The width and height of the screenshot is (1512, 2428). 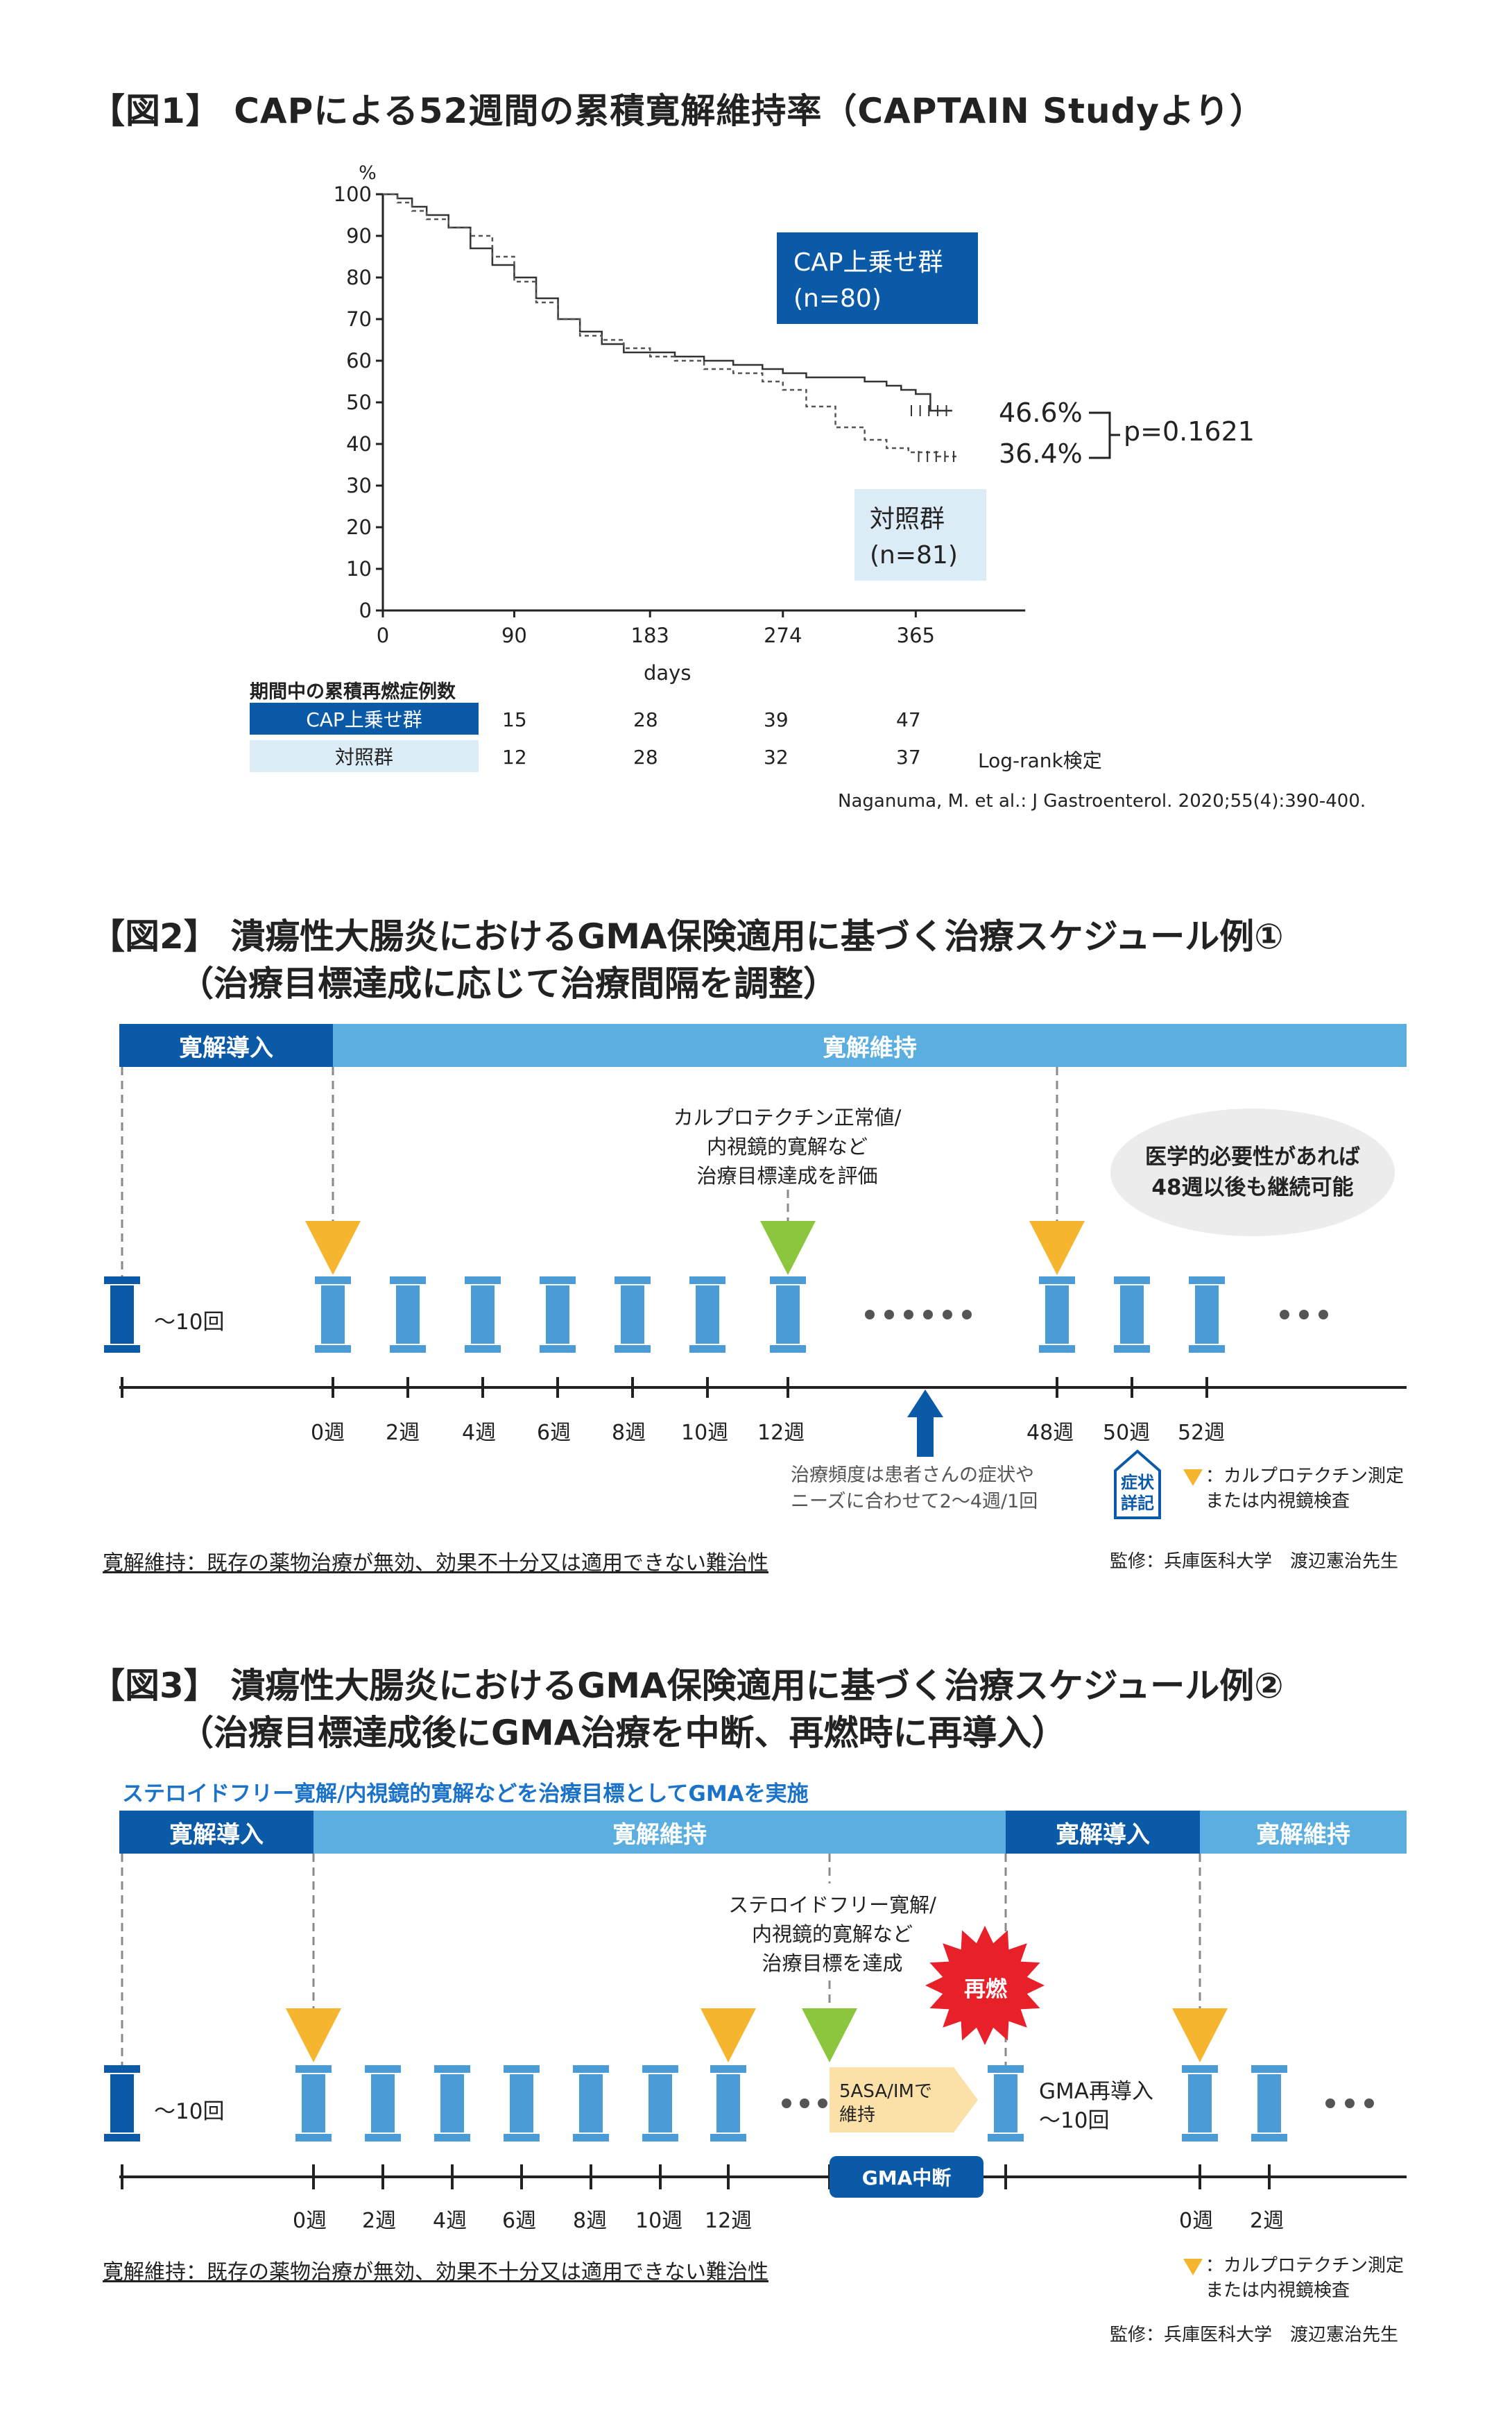 I want to click on bar-maintenance: 寛解維持, so click(x=659, y=1833).